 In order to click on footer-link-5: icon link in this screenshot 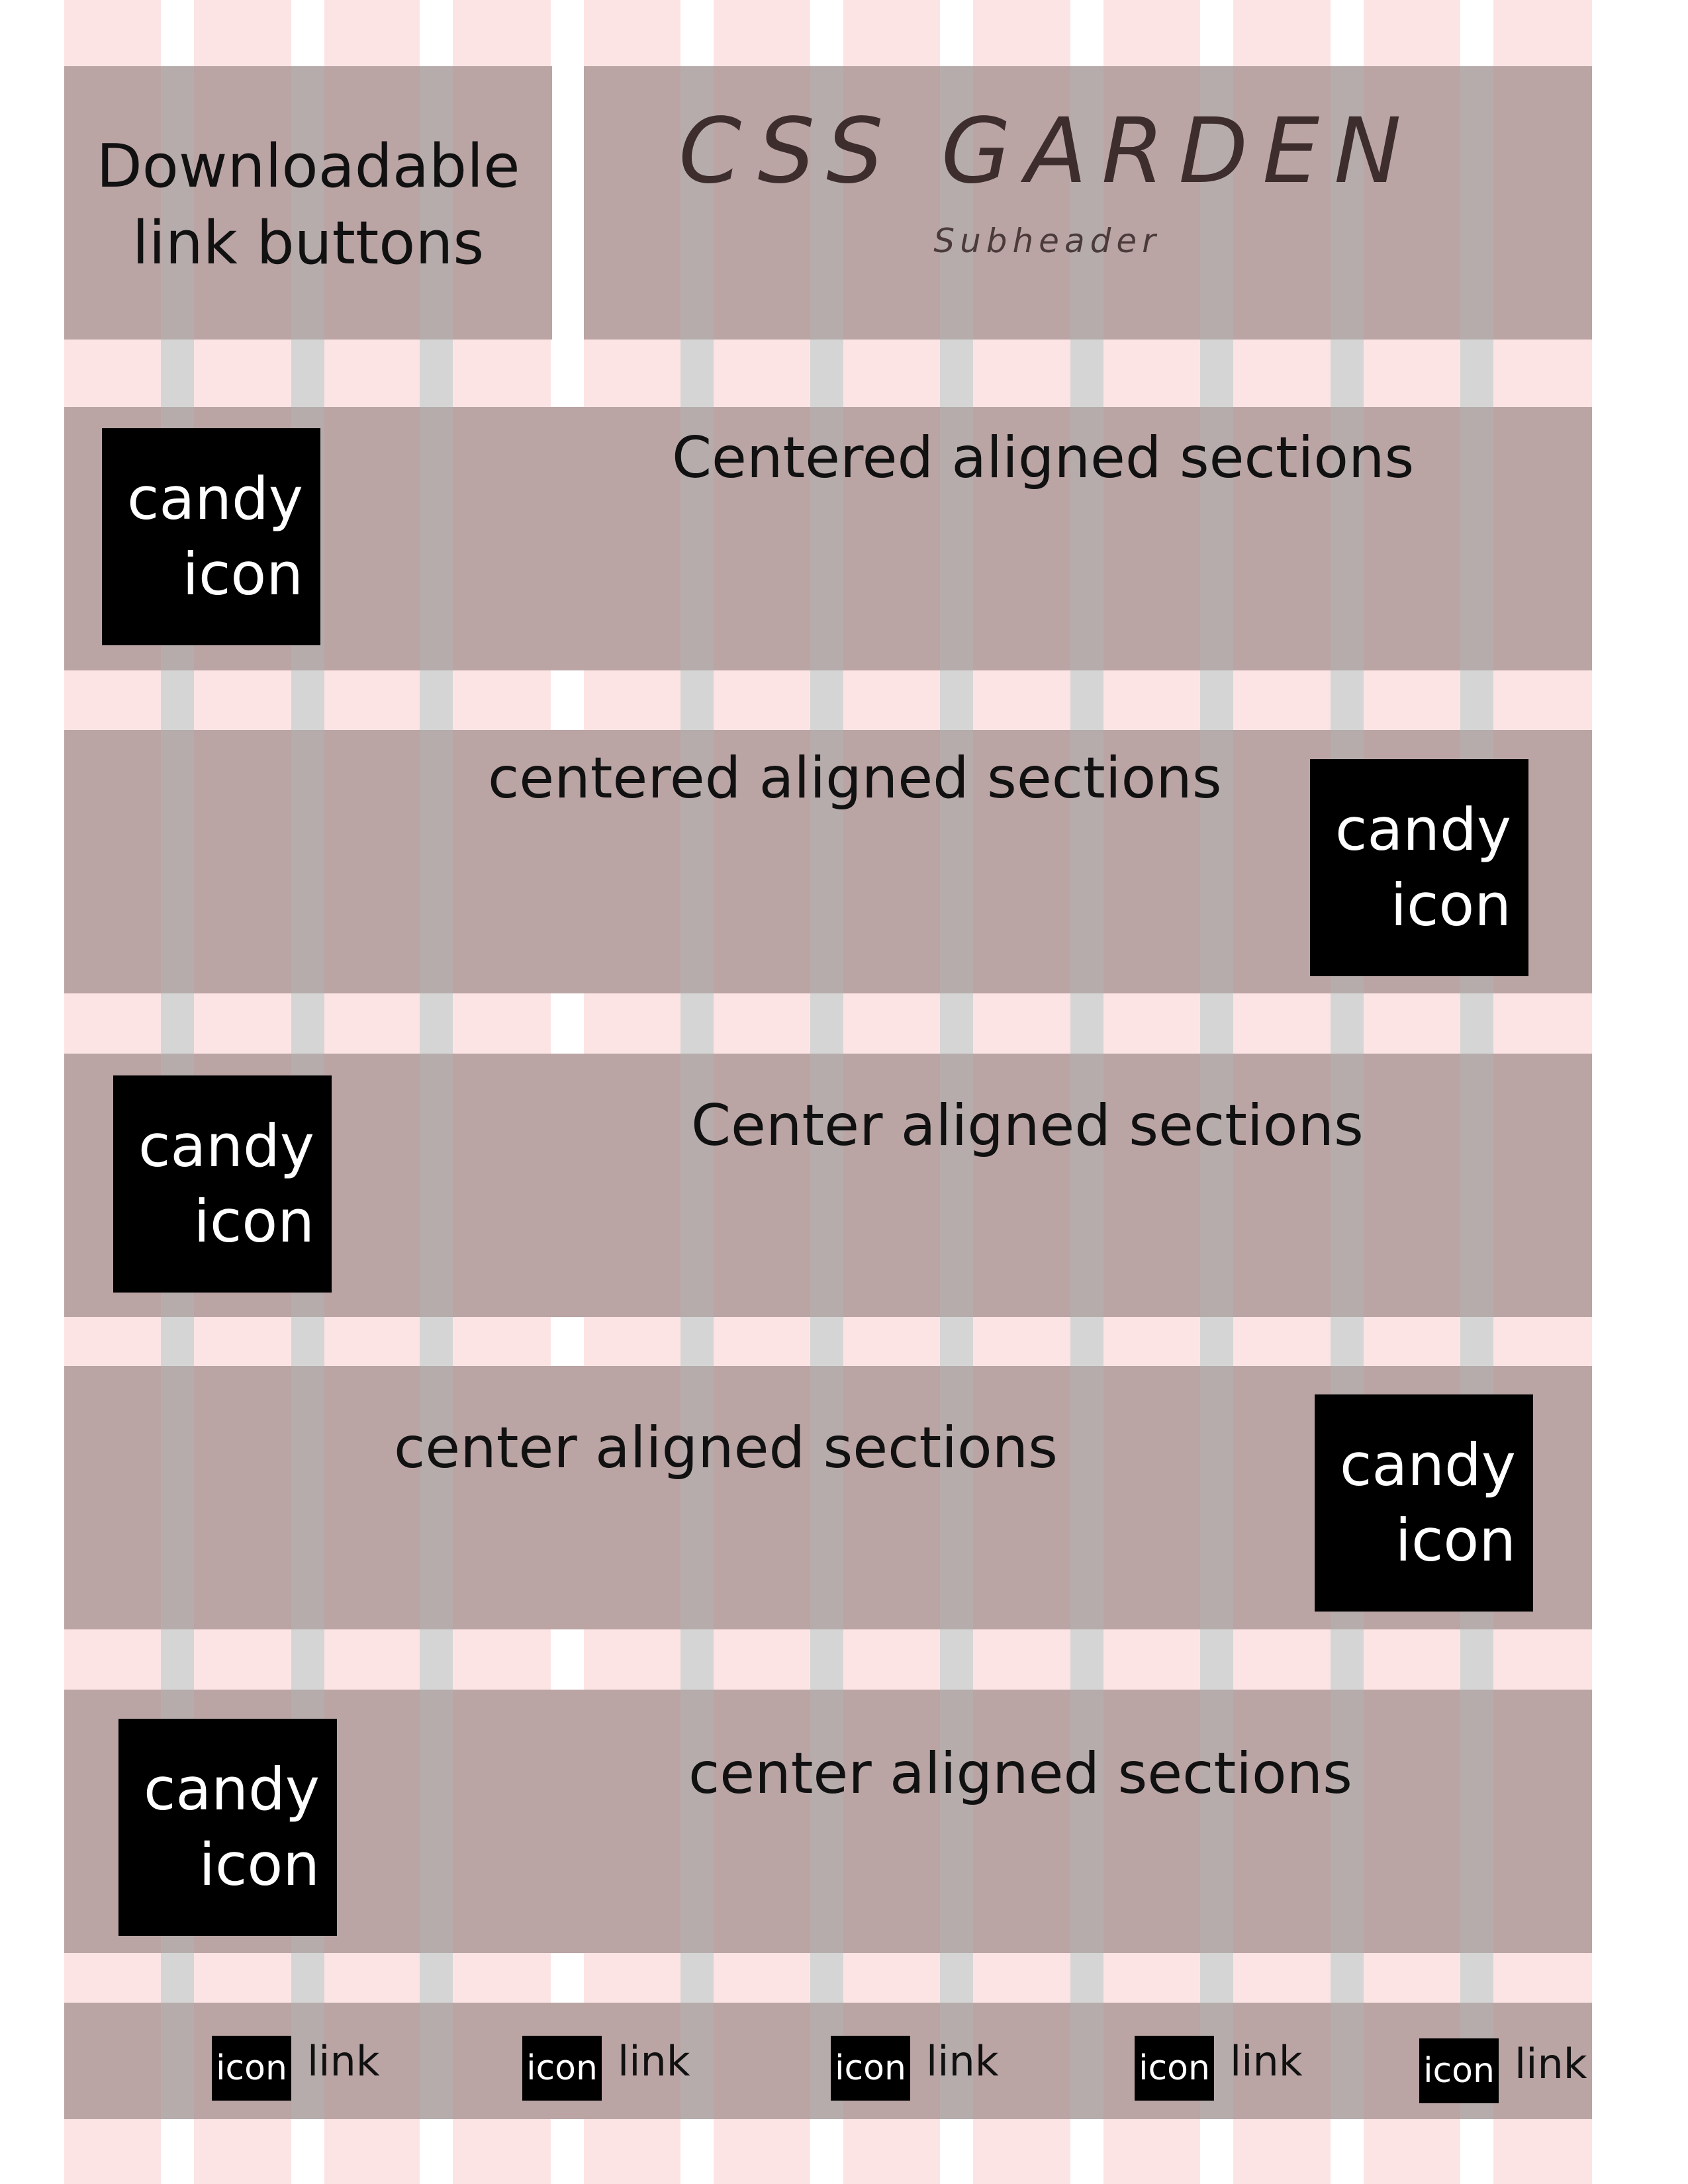, I will do `click(1503, 2070)`.